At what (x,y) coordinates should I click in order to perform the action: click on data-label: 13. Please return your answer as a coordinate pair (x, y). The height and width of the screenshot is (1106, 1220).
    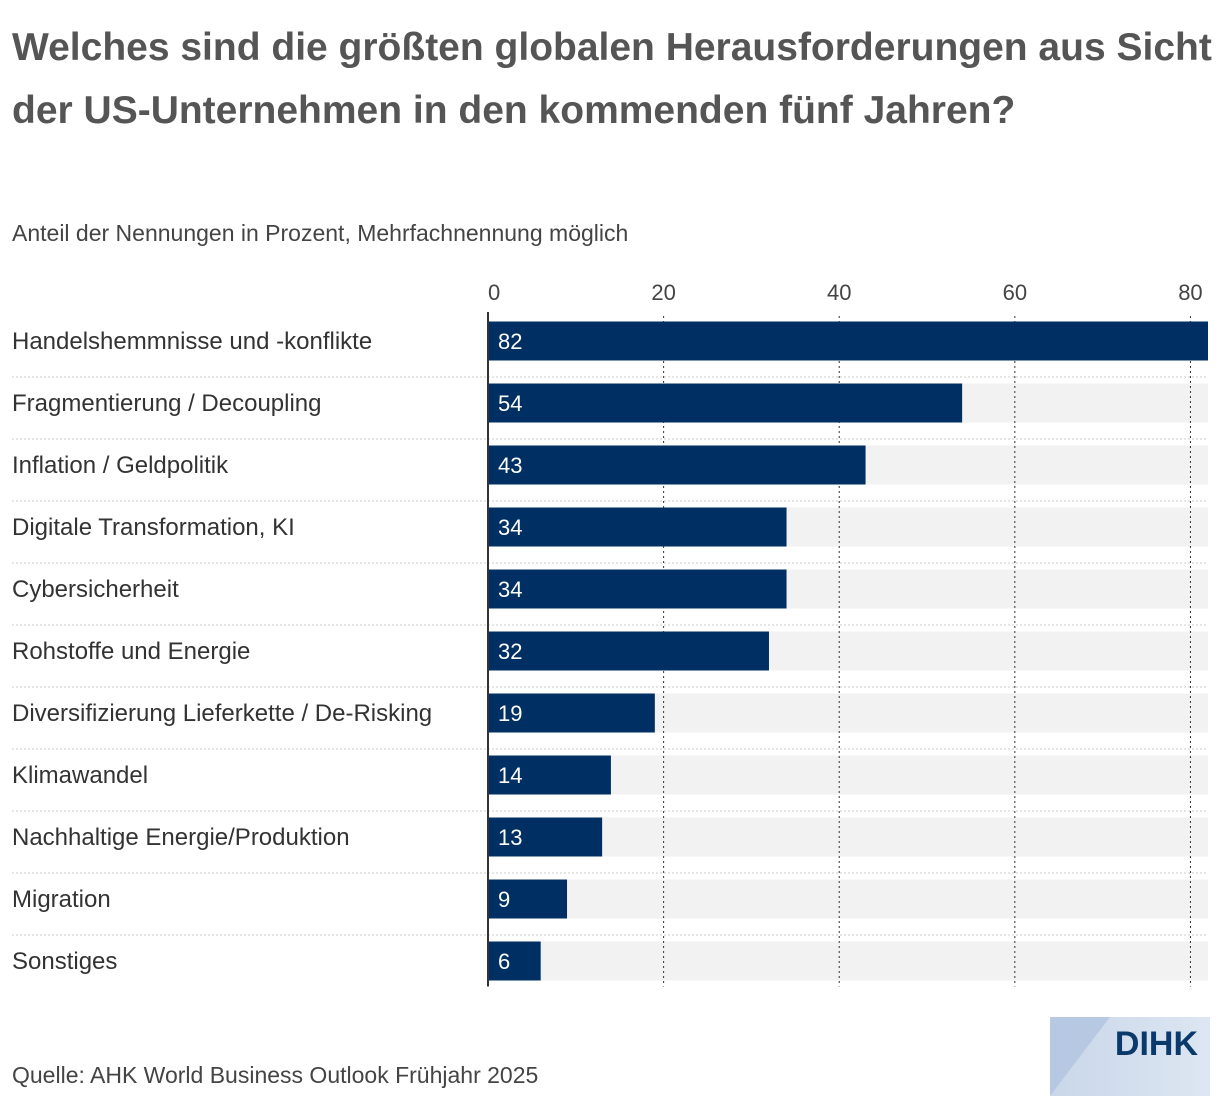
    Looking at the image, I should click on (510, 837).